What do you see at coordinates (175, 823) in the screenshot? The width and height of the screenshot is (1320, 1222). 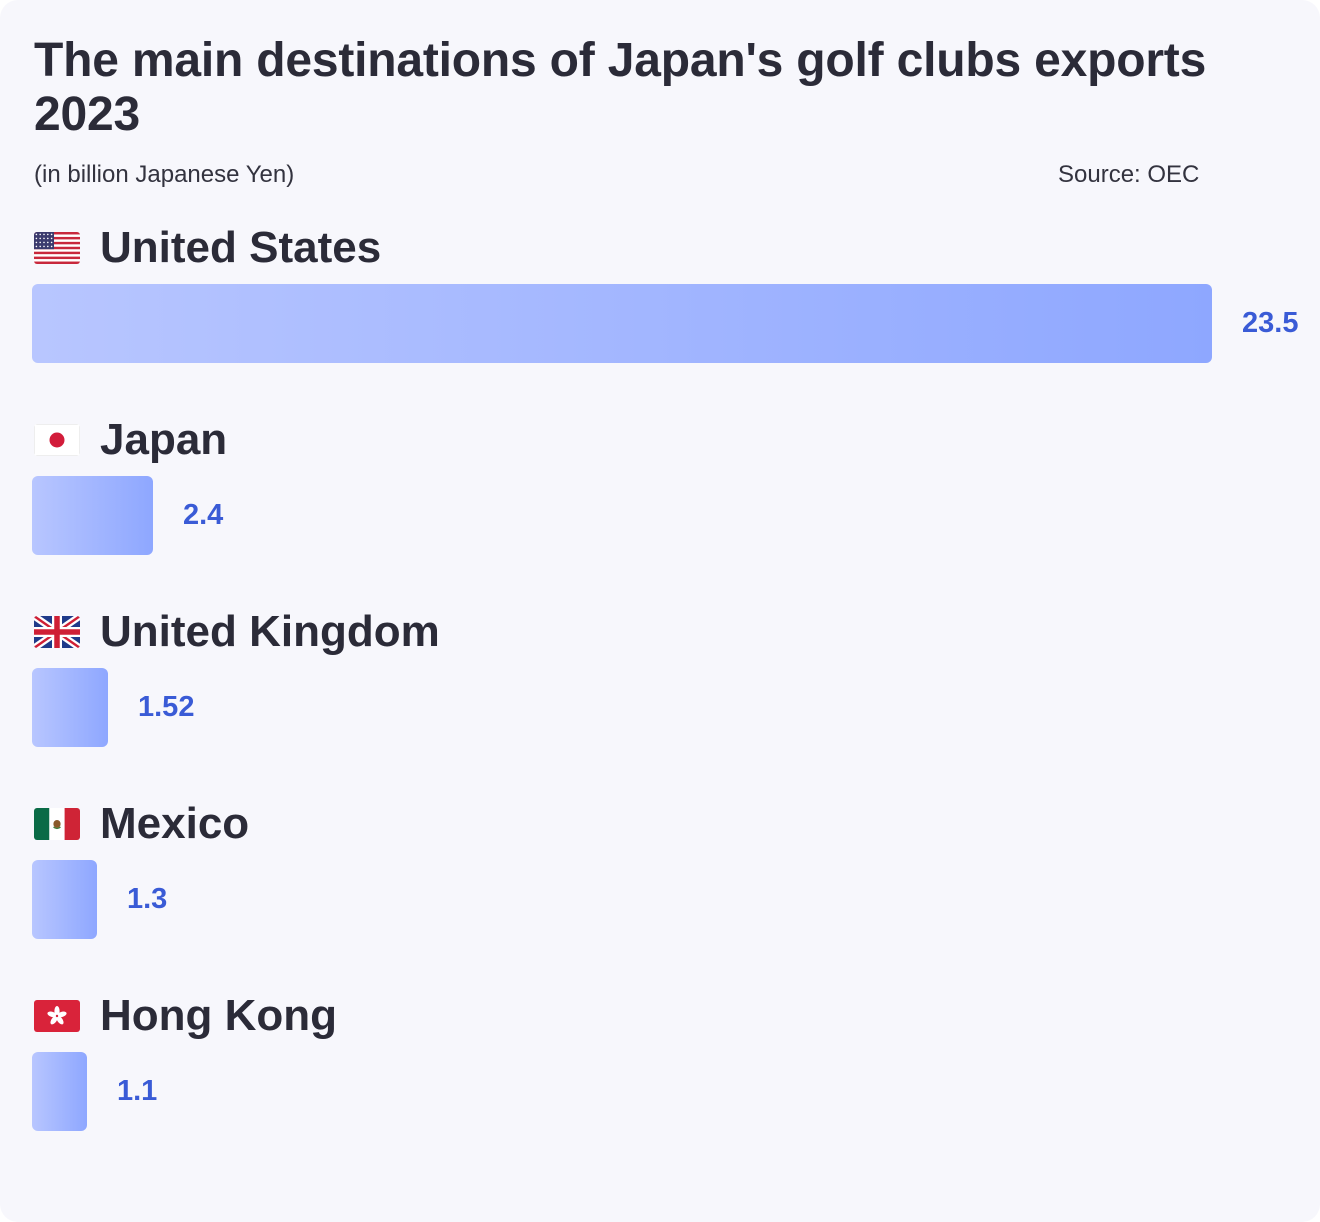 I see `category-label: Mexico` at bounding box center [175, 823].